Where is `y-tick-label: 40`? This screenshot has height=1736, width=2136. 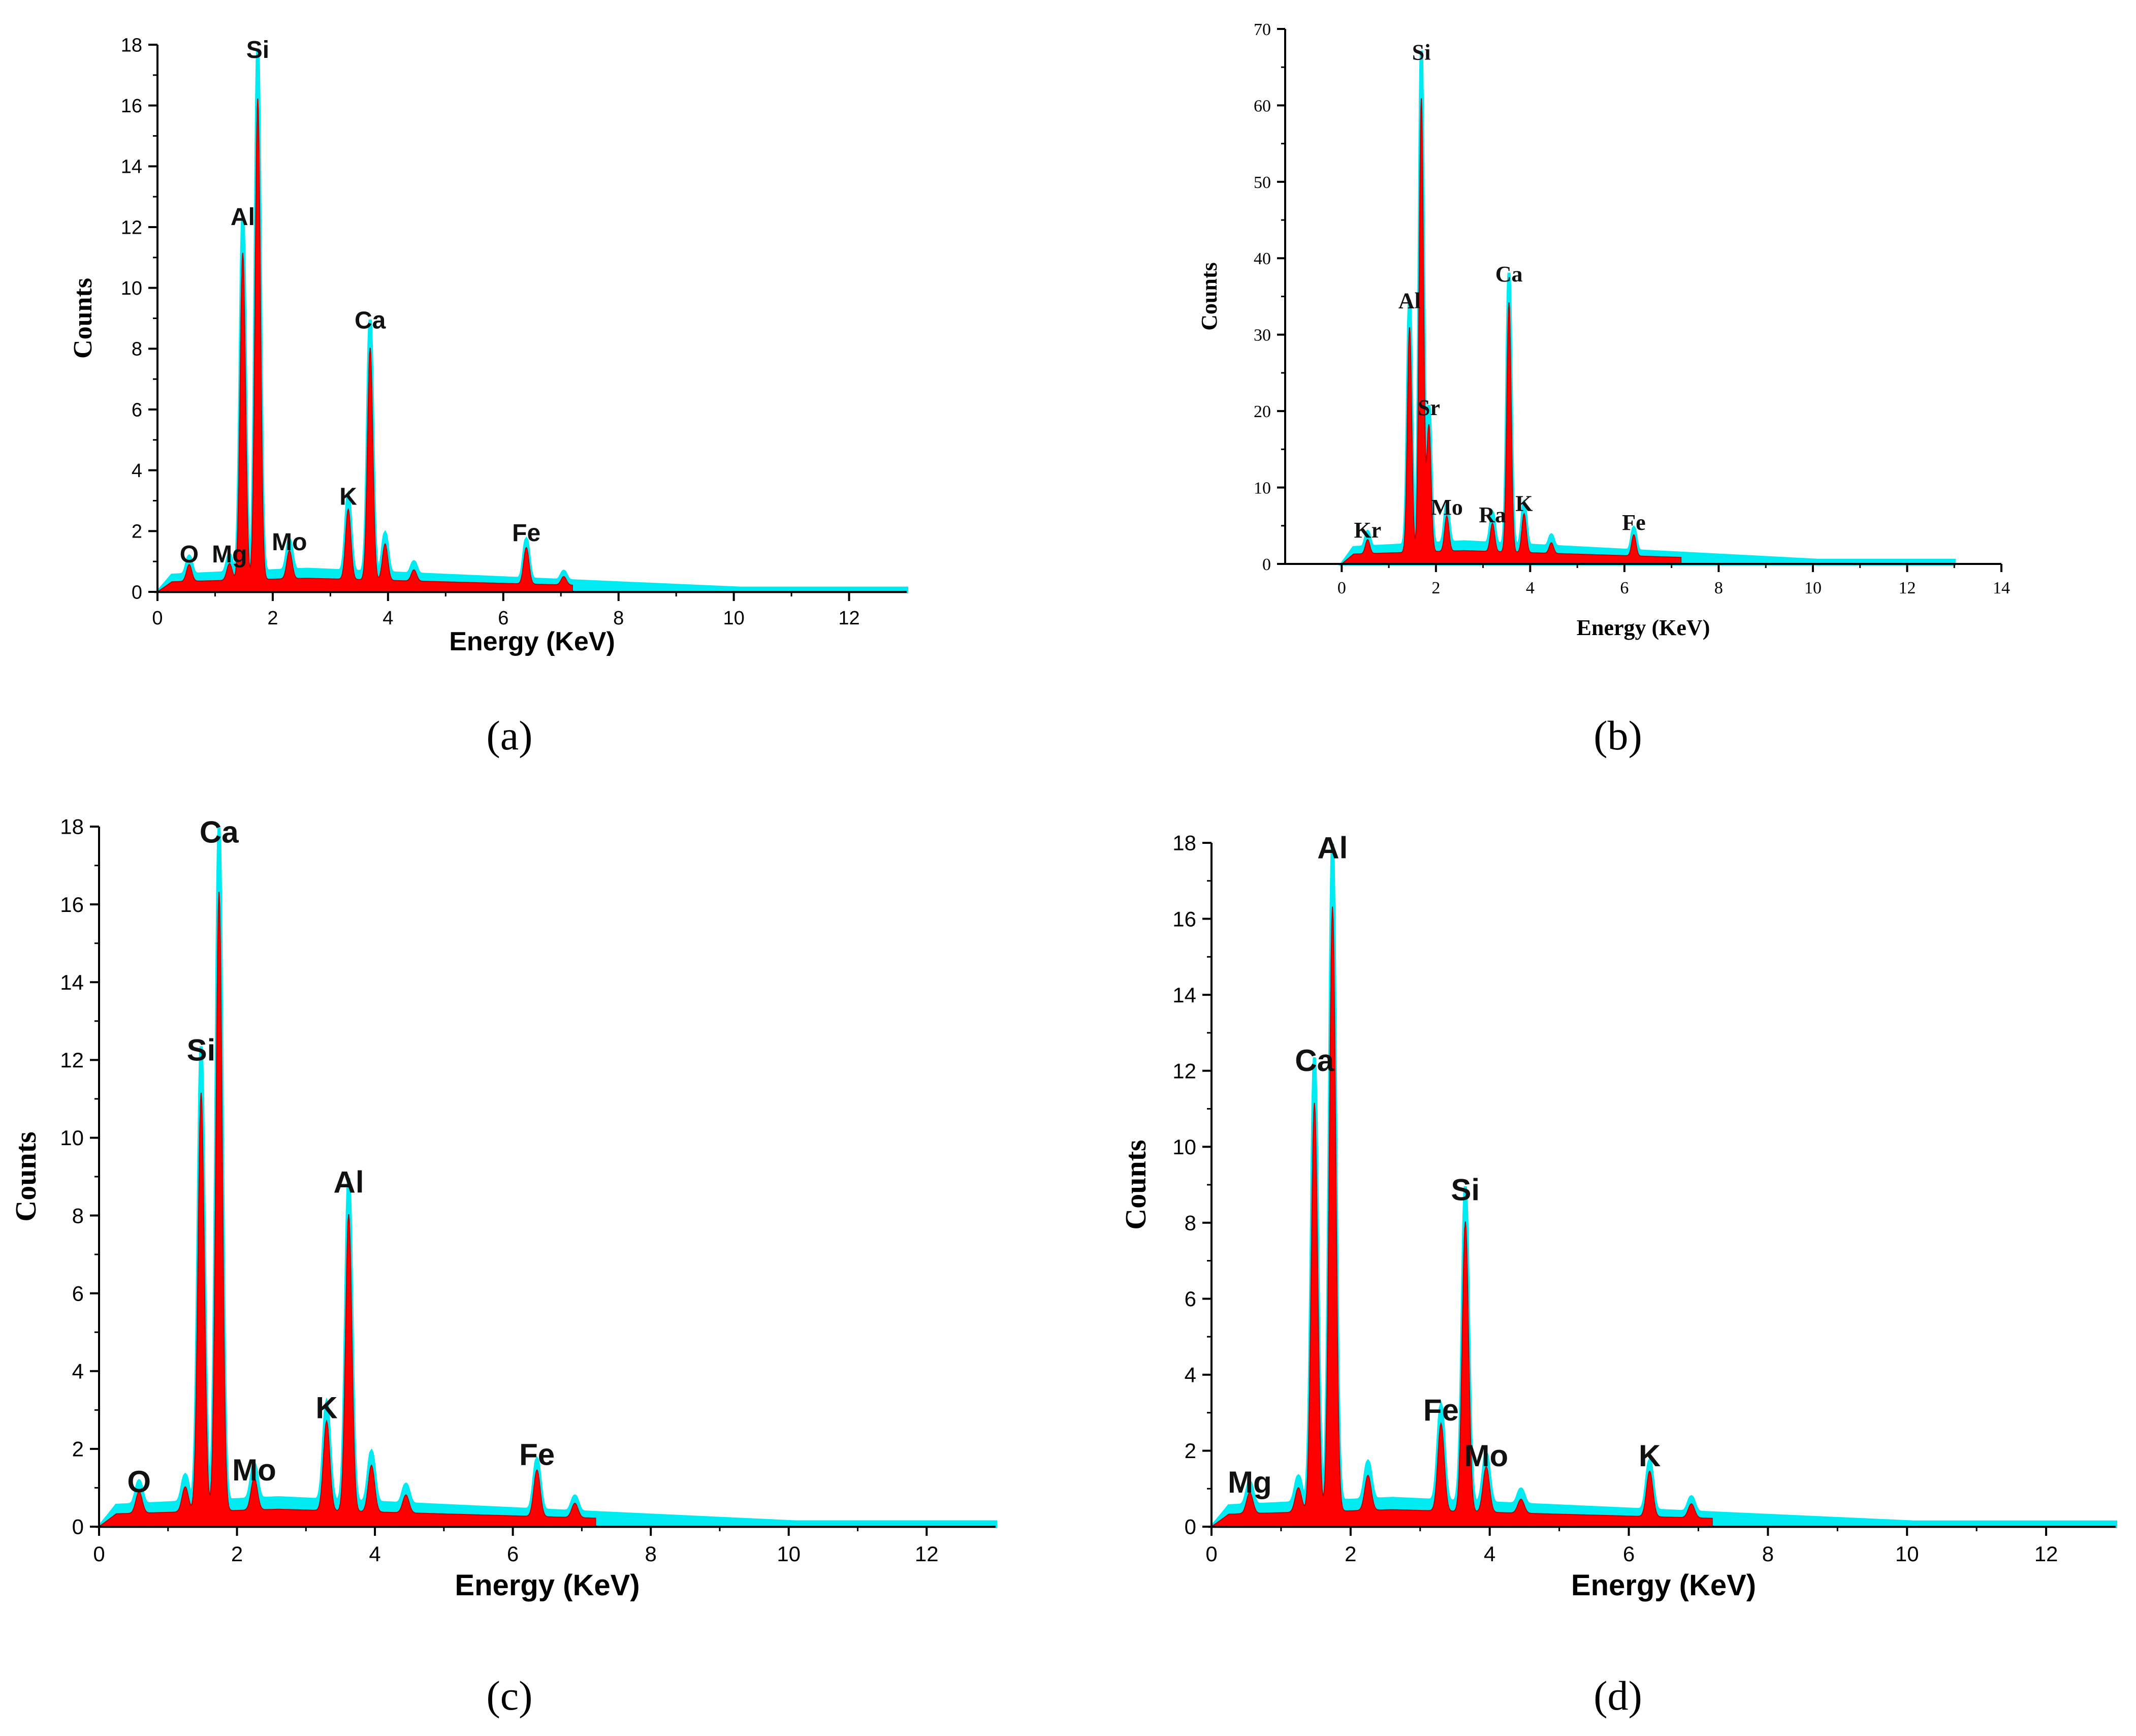
y-tick-label: 40 is located at coordinates (1263, 258).